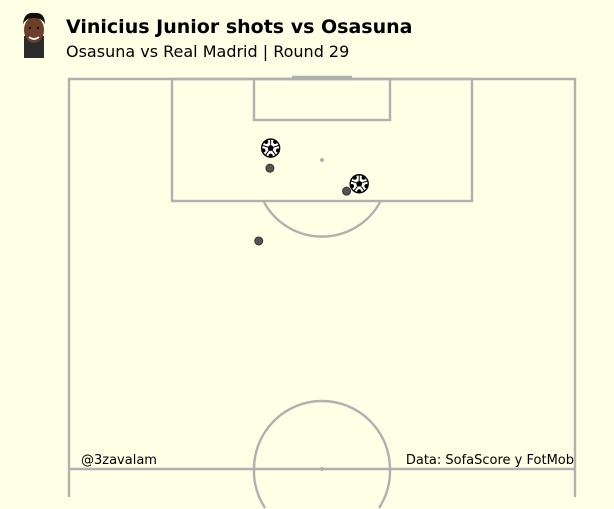  What do you see at coordinates (119, 460) in the screenshot?
I see `author-credit: @3zavalam` at bounding box center [119, 460].